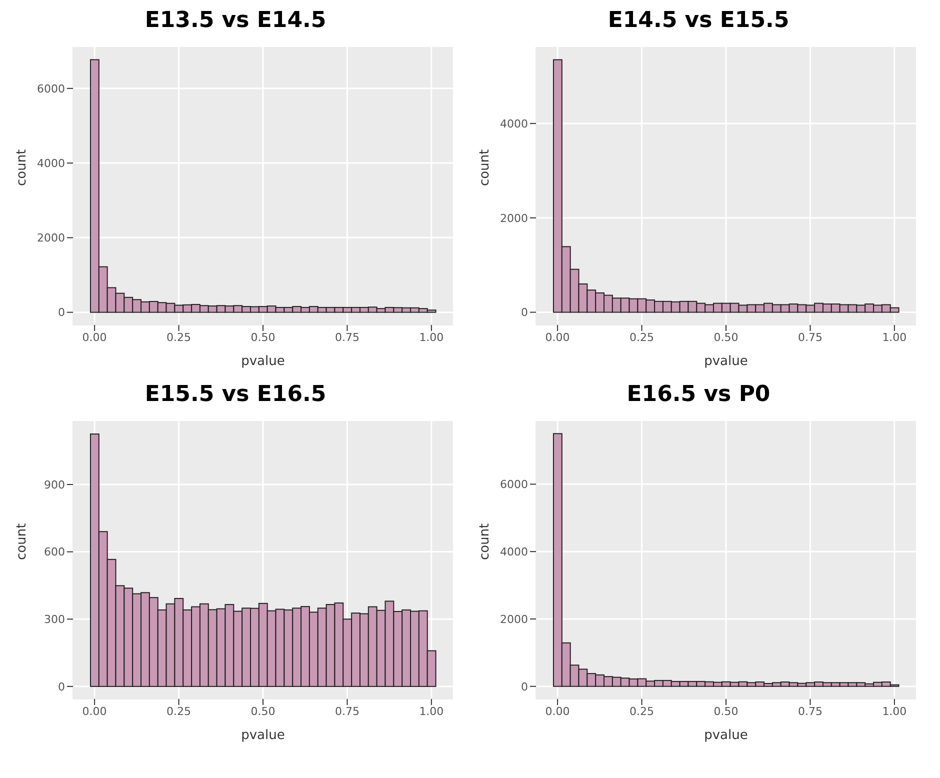  What do you see at coordinates (698, 21) in the screenshot?
I see `chart-title: E14.5 vs E15.5` at bounding box center [698, 21].